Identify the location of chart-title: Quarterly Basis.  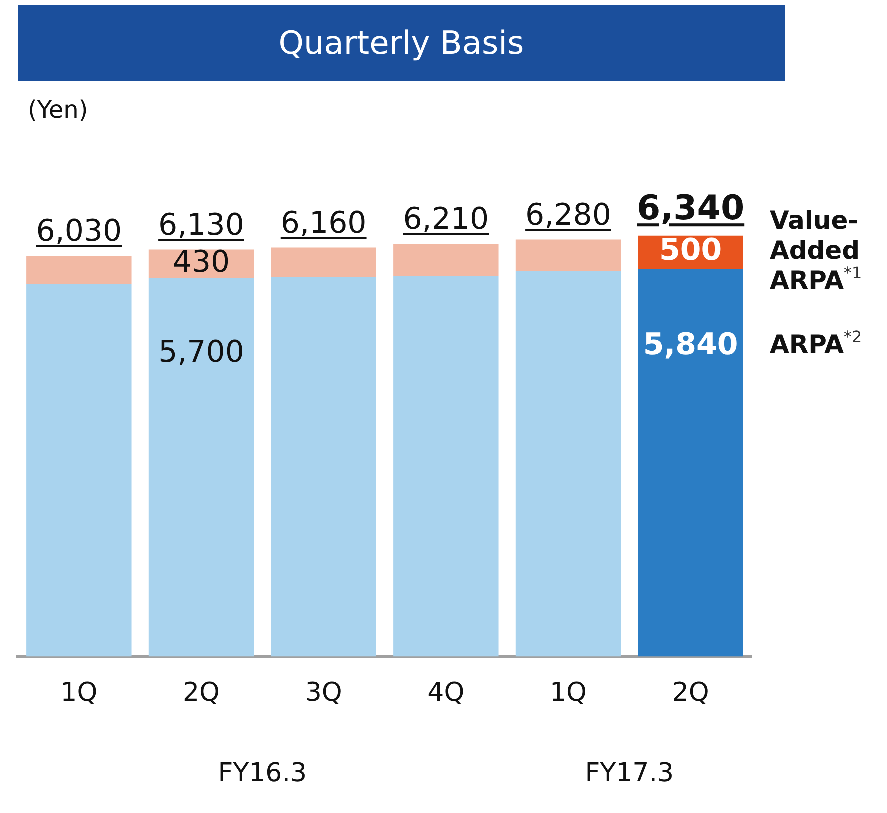
(401, 43).